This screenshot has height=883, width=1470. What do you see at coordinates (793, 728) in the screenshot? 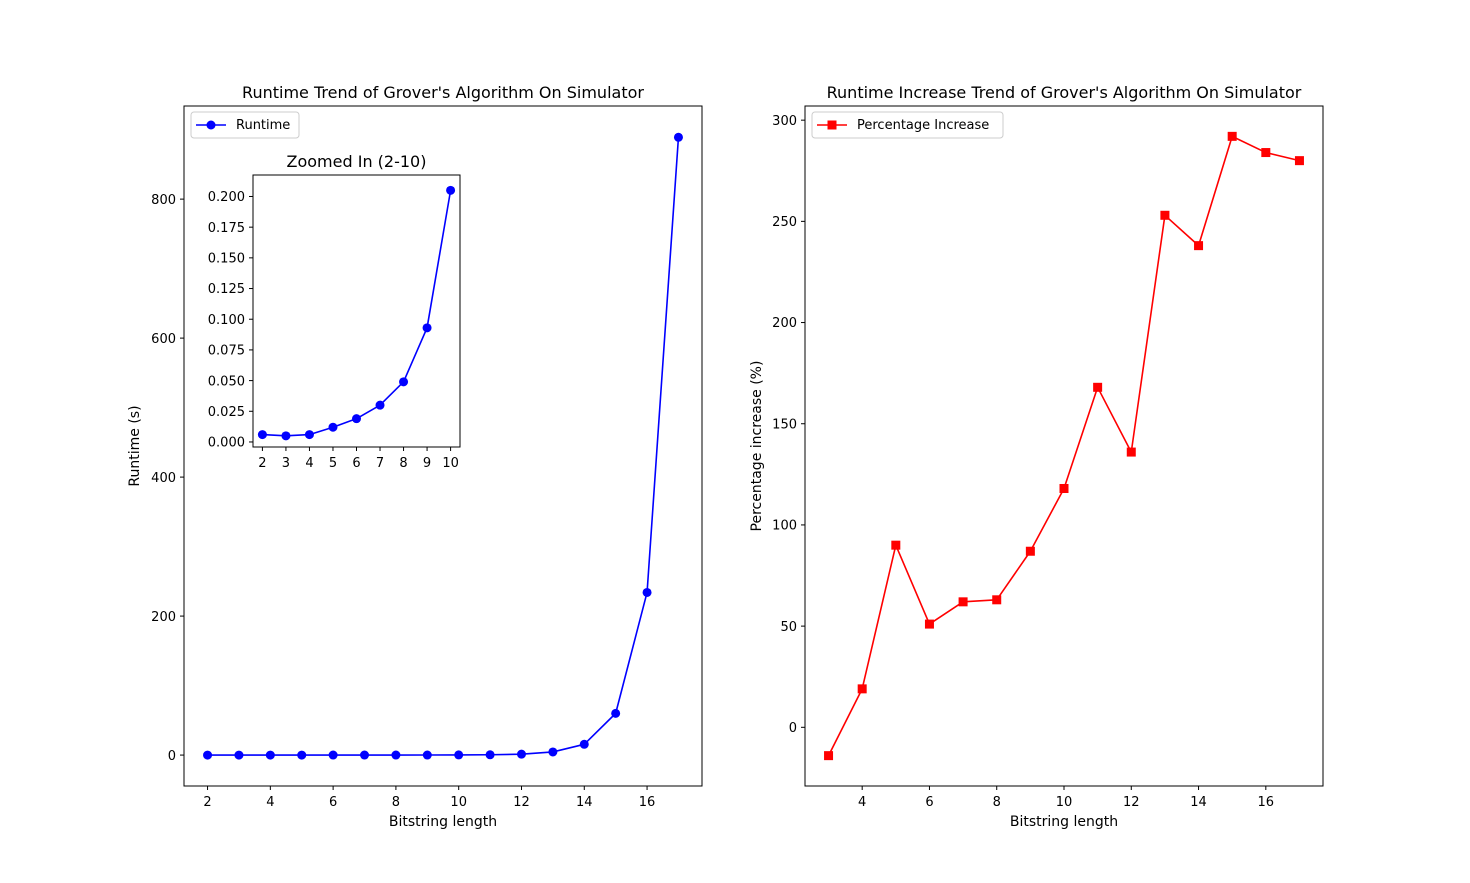
I see `percentage-y-tick-label: 0` at bounding box center [793, 728].